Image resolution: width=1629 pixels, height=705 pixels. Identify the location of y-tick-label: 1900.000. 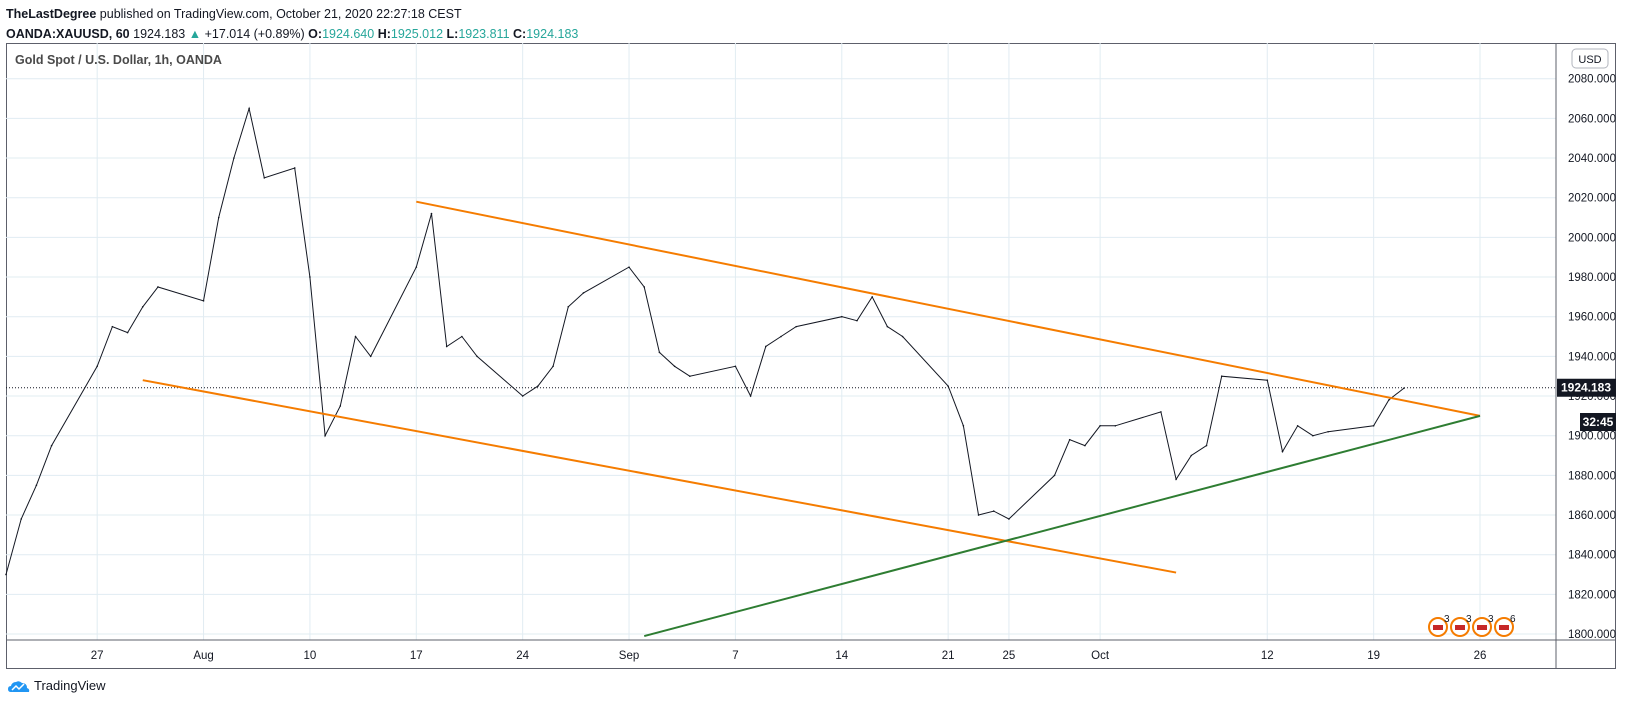
(1592, 437).